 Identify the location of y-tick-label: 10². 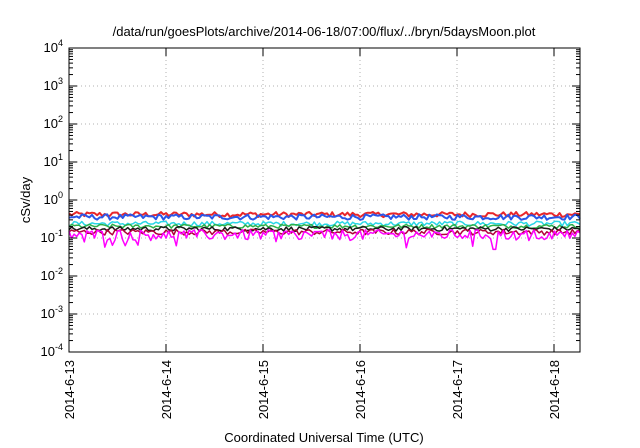
(53, 122).